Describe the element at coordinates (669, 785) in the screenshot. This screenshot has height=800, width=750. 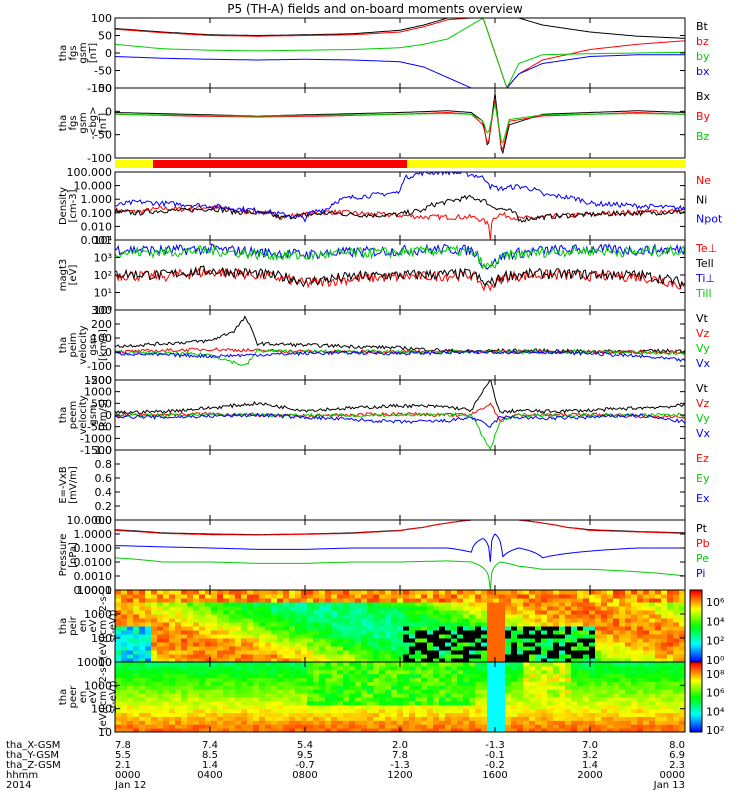
I see `ephemeris-date-end: Jan 13` at that location.